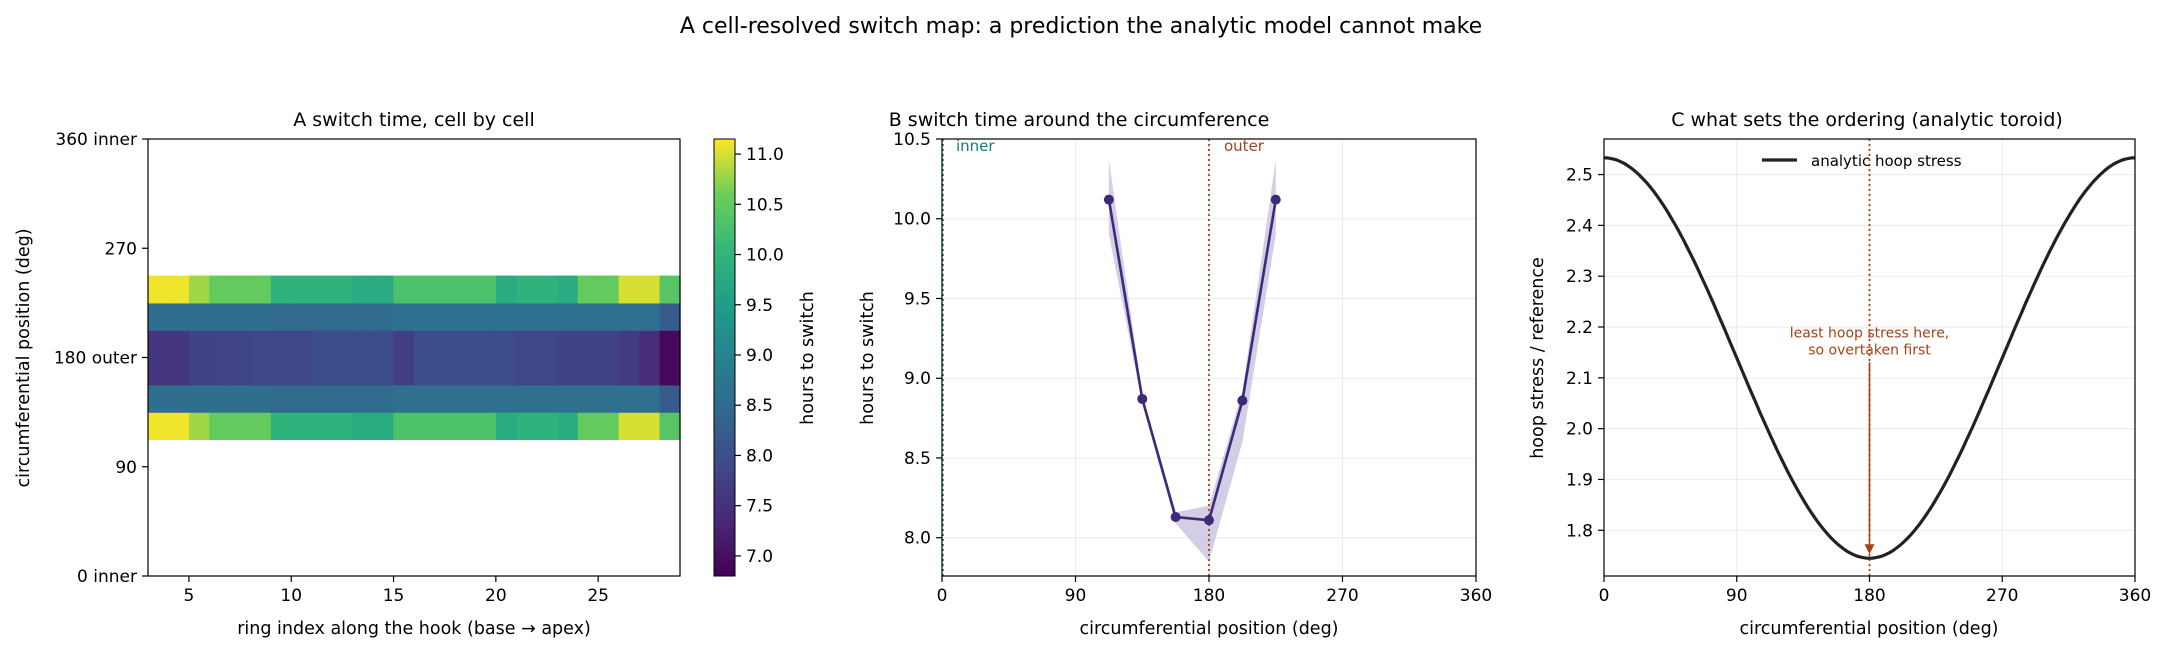 This screenshot has height=653, width=2163. What do you see at coordinates (759, 406) in the screenshot?
I see `colorbar-tick-label: 8.5` at bounding box center [759, 406].